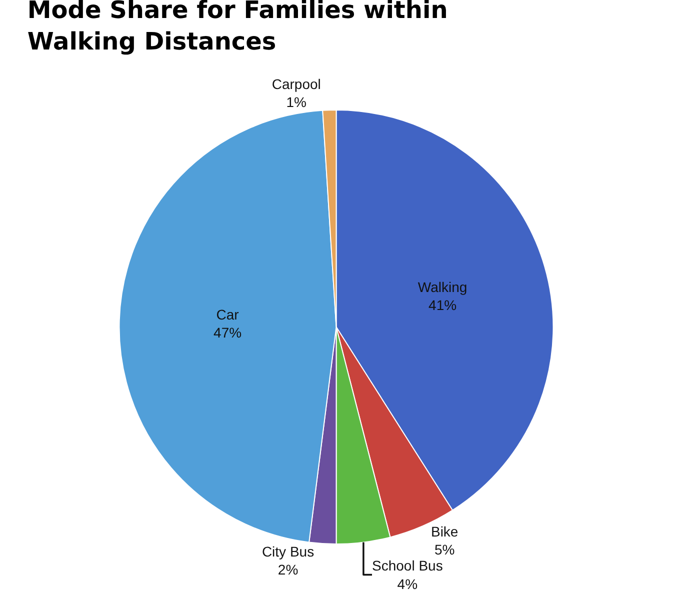 This screenshot has width=685, height=604. Describe the element at coordinates (237, 28) in the screenshot. I see `chart-title: Mode Share for Families within Walking Distances` at that location.